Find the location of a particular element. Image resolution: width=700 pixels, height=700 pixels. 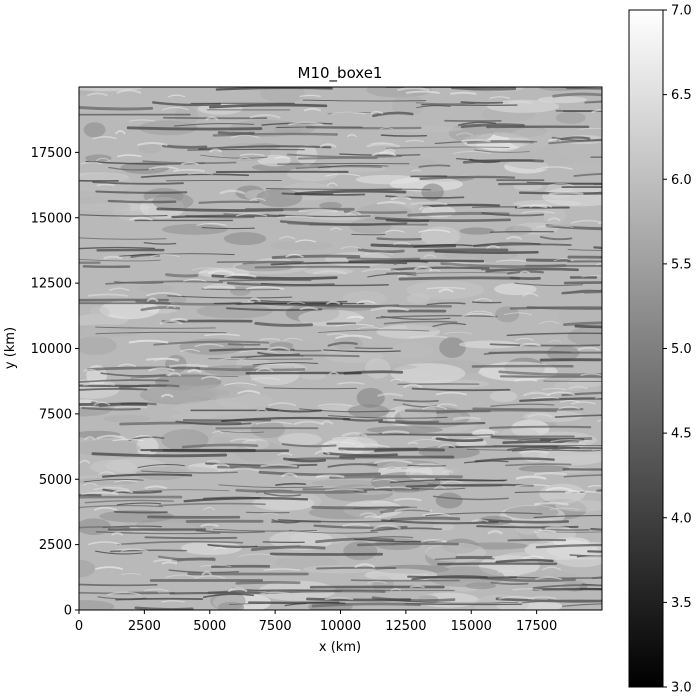

colorbar-tick-label: 6.0 is located at coordinates (681, 180).